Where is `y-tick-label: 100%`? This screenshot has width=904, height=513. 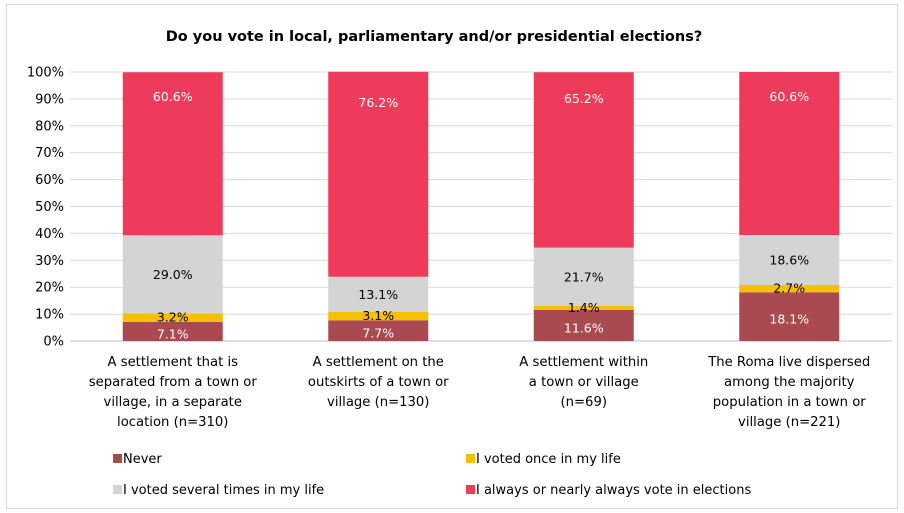
y-tick-label: 100% is located at coordinates (45, 73).